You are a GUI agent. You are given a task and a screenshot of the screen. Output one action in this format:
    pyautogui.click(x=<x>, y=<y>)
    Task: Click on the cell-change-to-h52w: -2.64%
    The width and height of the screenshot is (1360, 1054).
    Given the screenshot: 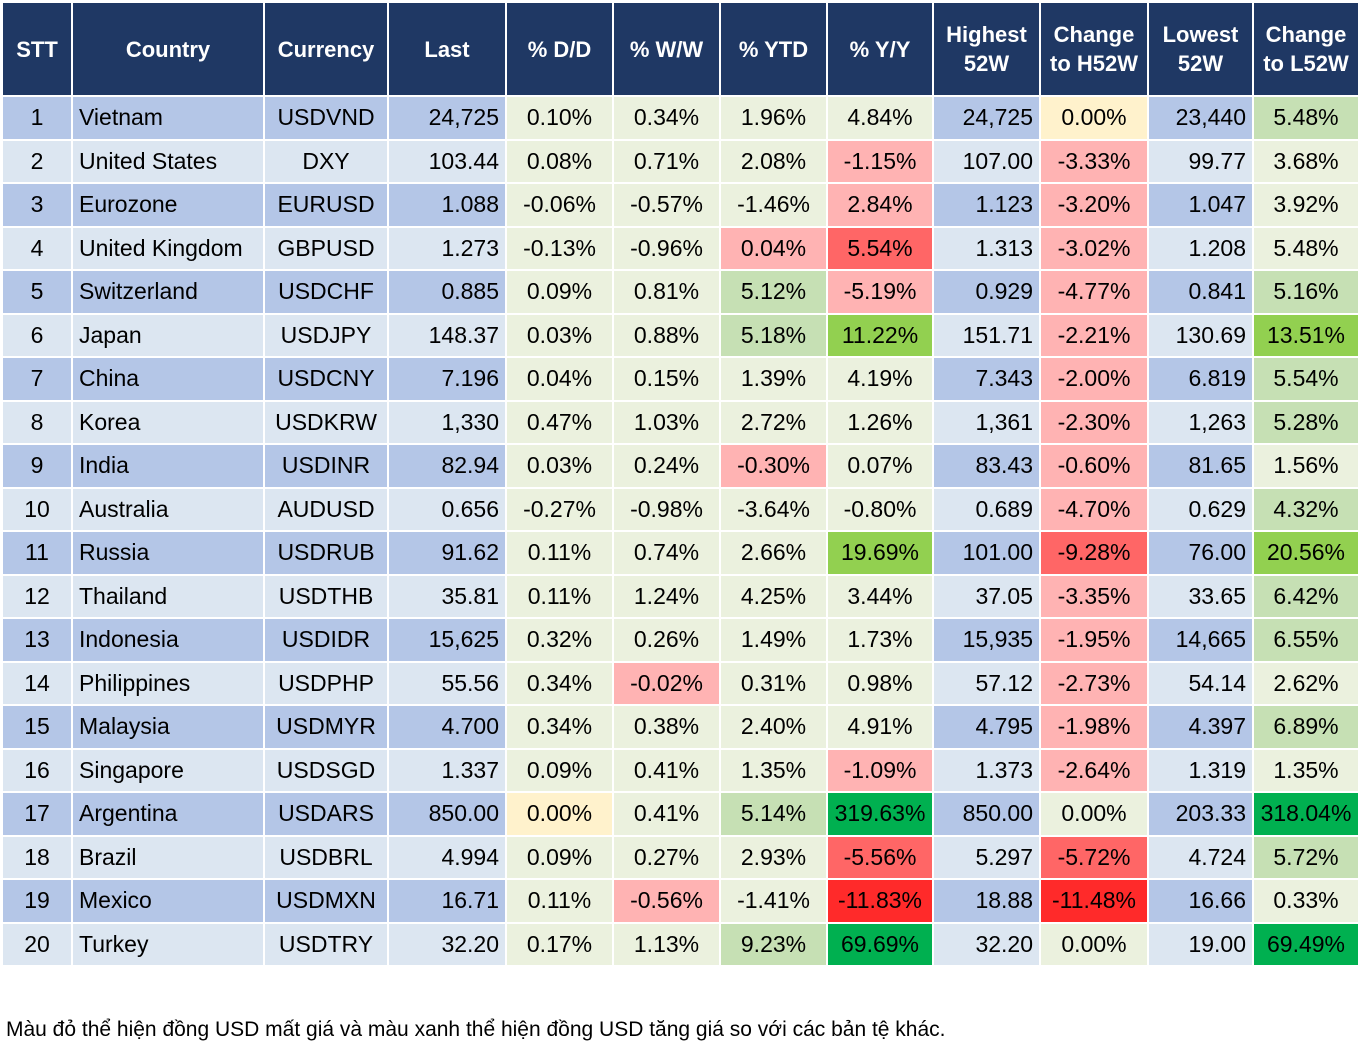 What is the action you would take?
    pyautogui.click(x=1094, y=770)
    